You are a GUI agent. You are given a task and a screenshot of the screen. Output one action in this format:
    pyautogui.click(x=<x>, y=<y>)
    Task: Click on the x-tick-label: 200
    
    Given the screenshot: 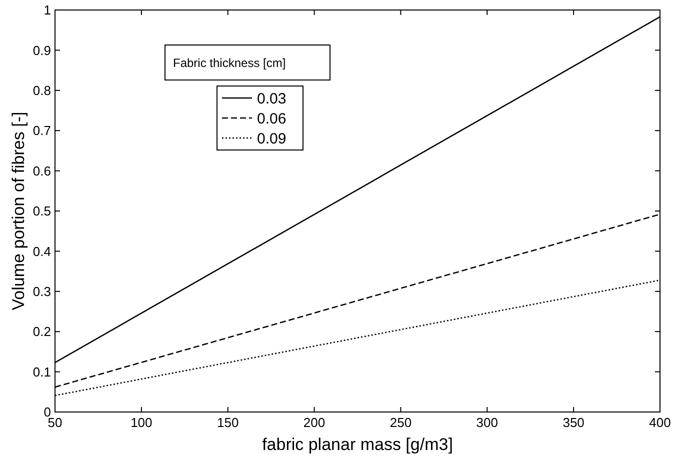 What is the action you would take?
    pyautogui.click(x=314, y=422)
    